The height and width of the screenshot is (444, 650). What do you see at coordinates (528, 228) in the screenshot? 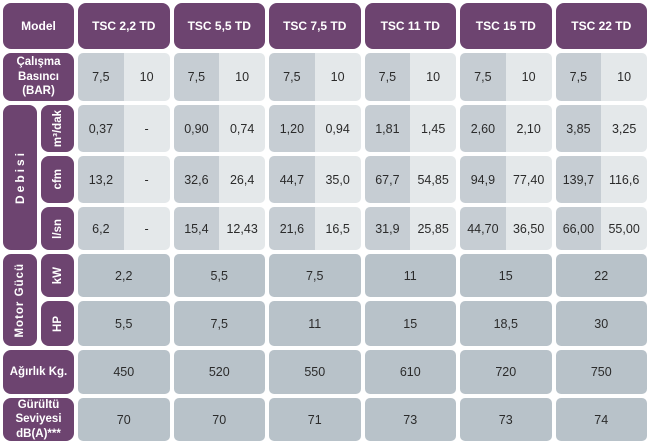
I see `flow-value: 36,50` at bounding box center [528, 228].